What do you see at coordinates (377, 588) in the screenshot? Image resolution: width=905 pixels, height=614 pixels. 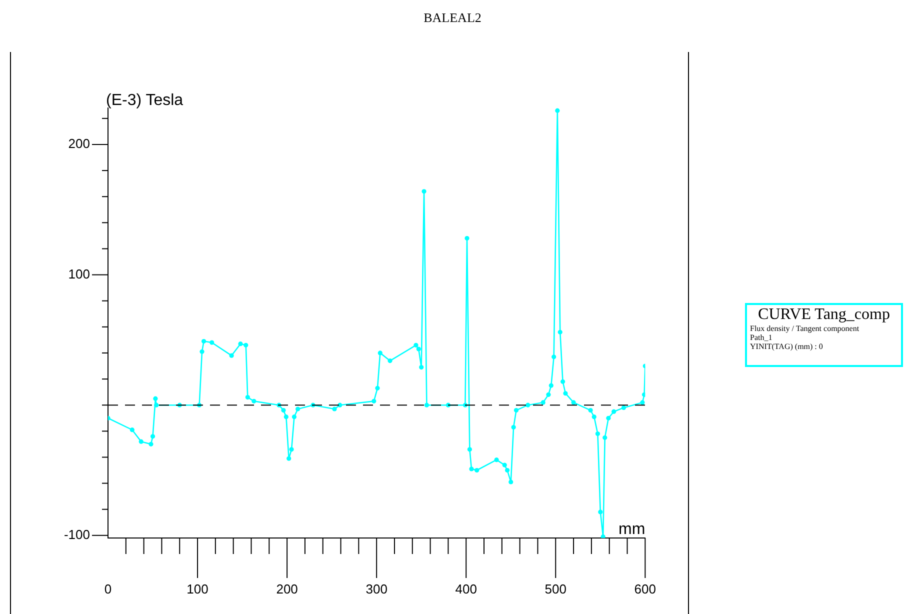 I see `x-tick-label: 300` at bounding box center [377, 588].